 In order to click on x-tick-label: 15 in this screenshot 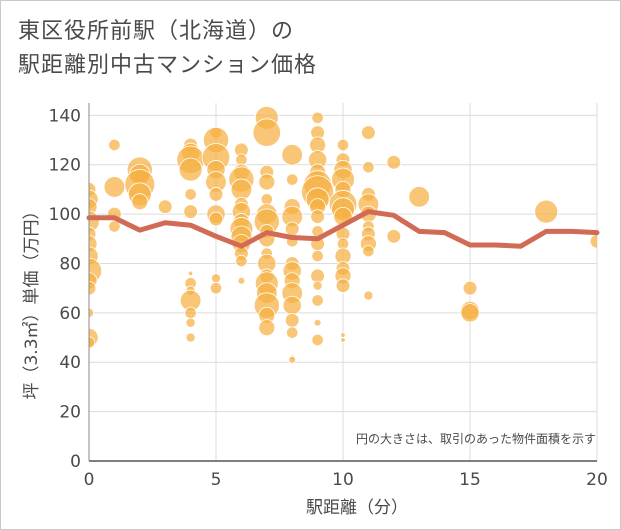, I will do `click(470, 480)`.